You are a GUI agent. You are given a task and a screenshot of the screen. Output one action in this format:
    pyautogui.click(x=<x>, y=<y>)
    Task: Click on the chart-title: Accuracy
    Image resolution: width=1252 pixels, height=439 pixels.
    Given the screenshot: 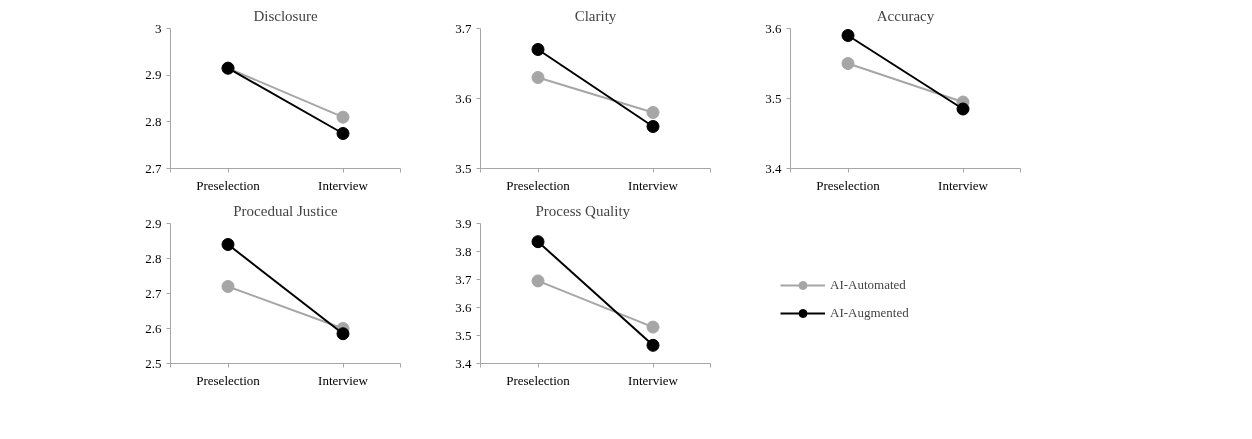 What is the action you would take?
    pyautogui.click(x=905, y=15)
    